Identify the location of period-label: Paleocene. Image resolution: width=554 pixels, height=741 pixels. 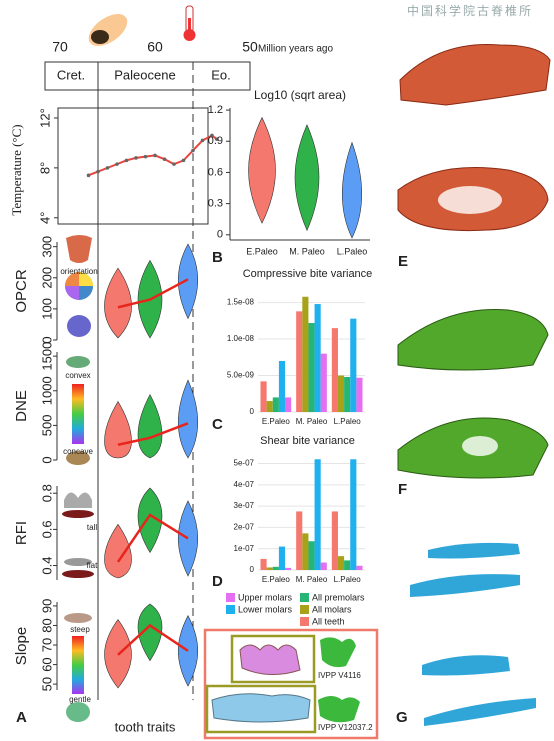
(144, 74).